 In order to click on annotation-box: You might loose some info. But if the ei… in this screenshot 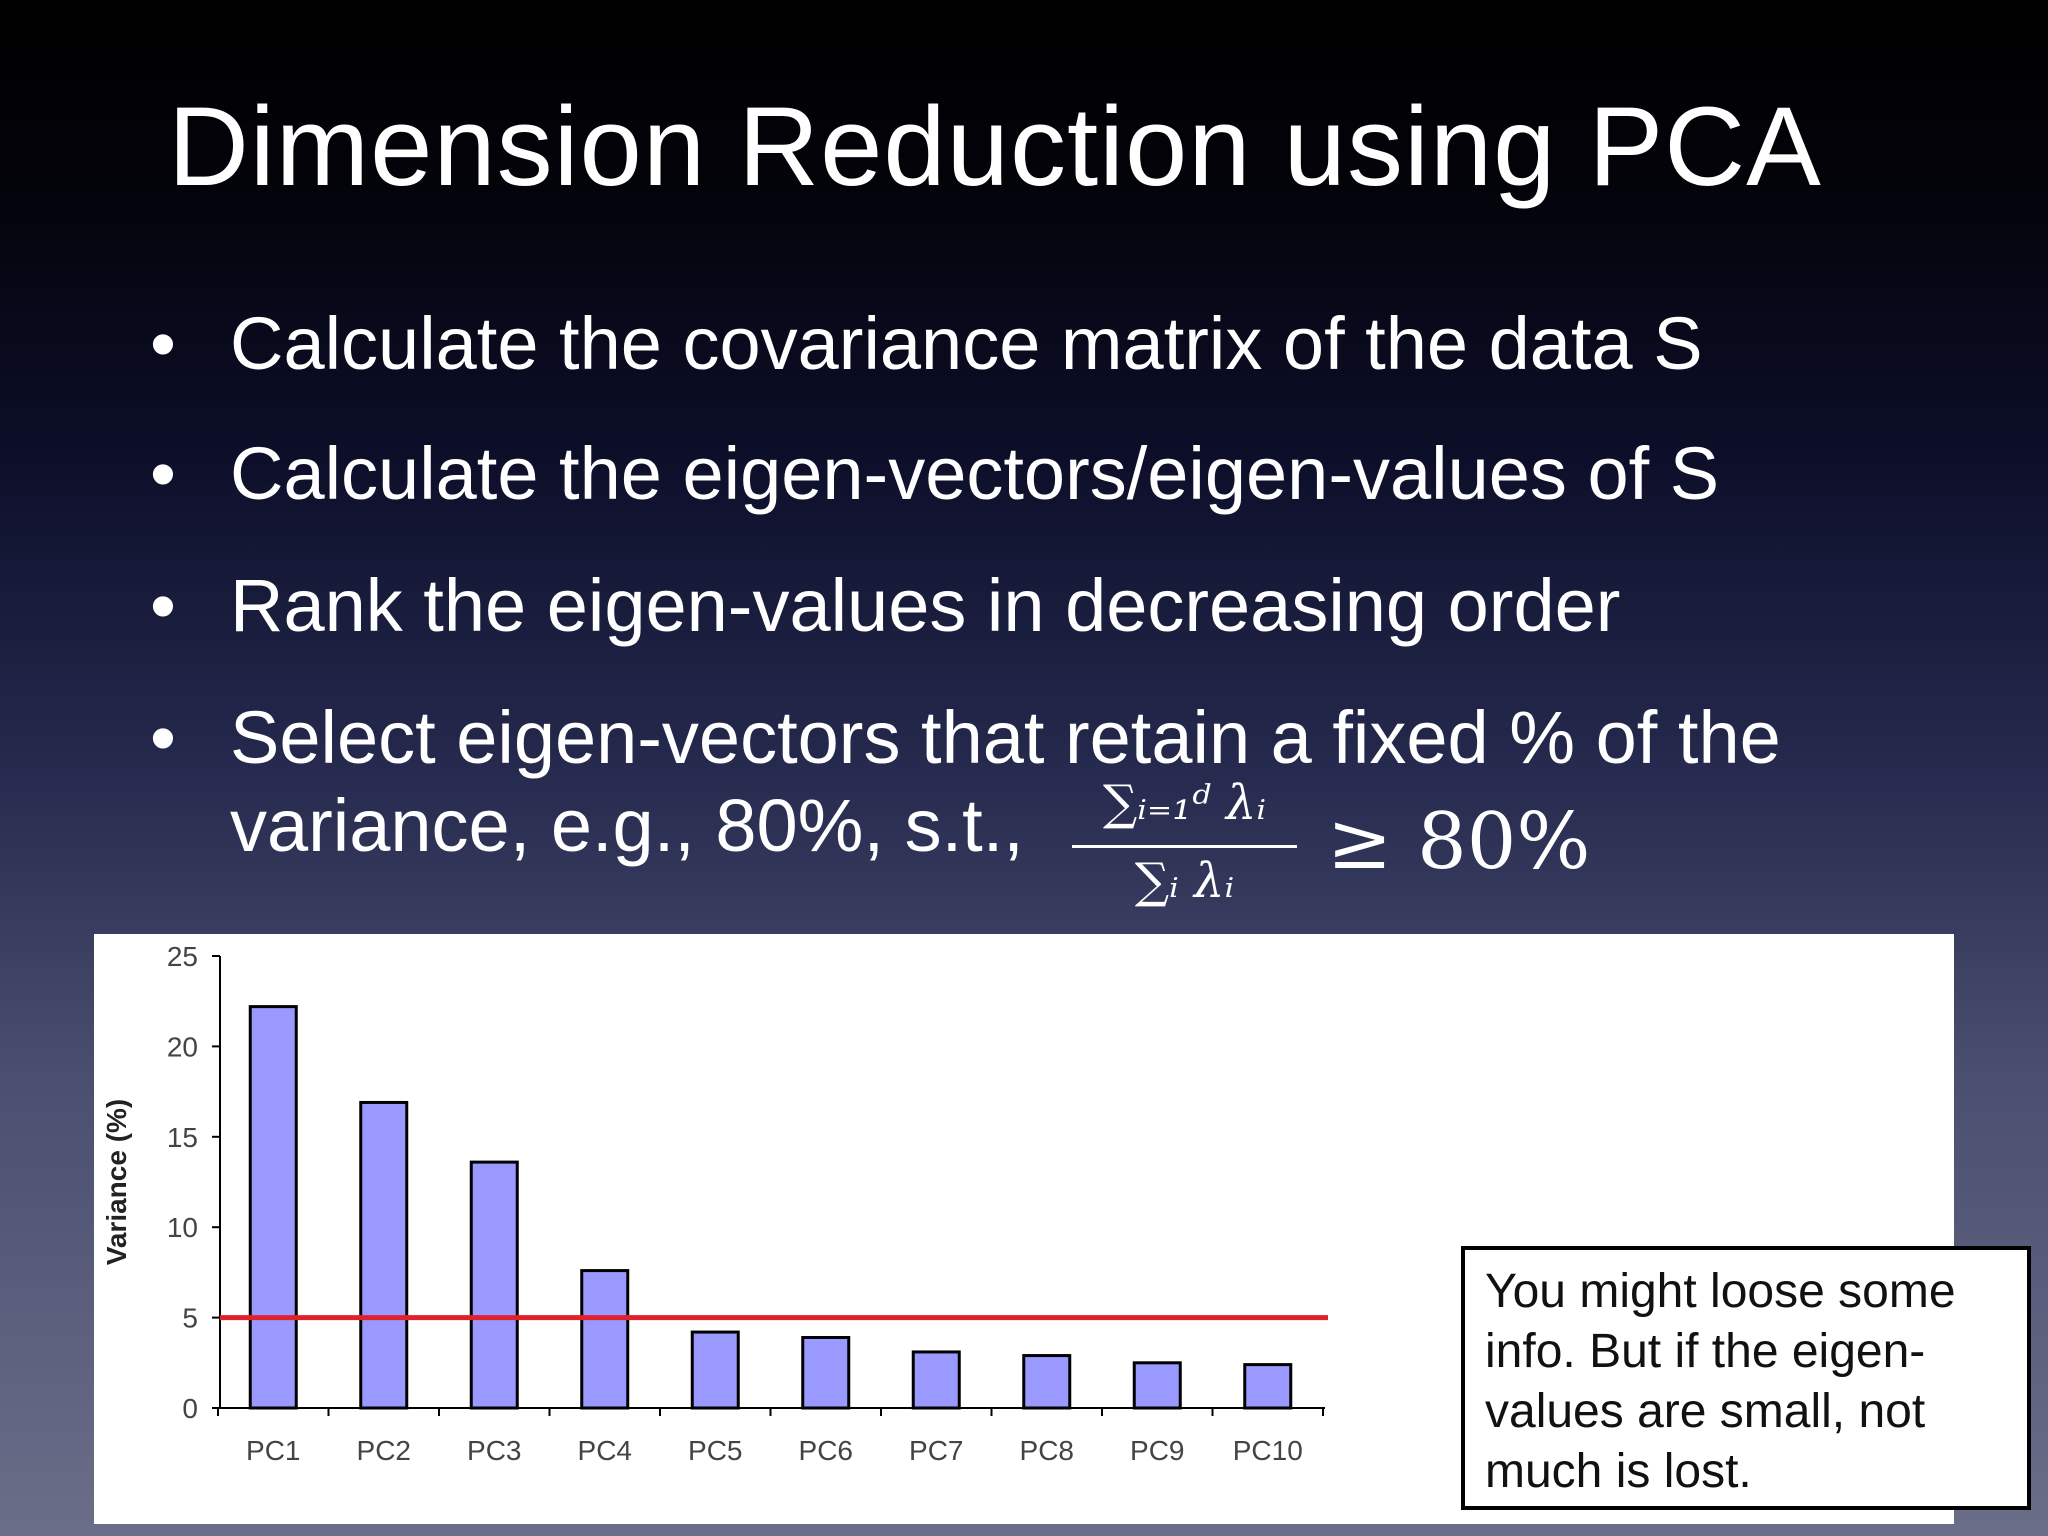, I will do `click(1746, 1378)`.